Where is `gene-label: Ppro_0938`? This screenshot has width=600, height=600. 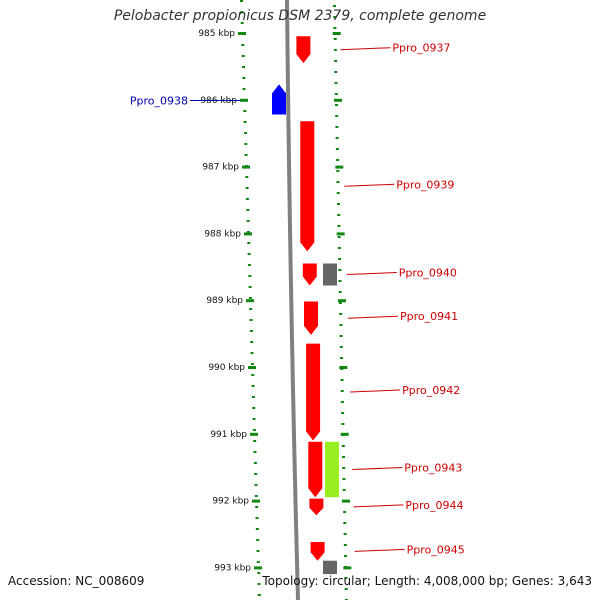
gene-label: Ppro_0938 is located at coordinates (159, 101).